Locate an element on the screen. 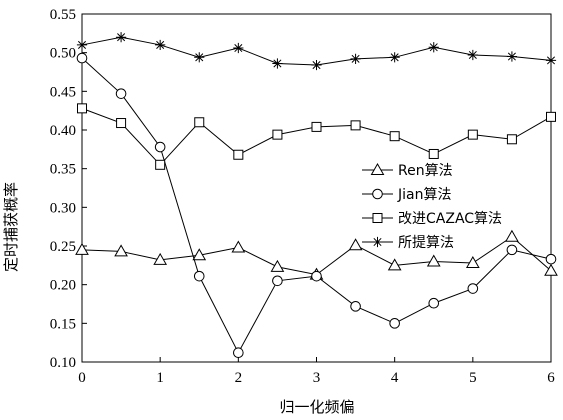 This screenshot has width=563, height=420. legend-marker-triangle is located at coordinates (377, 168).